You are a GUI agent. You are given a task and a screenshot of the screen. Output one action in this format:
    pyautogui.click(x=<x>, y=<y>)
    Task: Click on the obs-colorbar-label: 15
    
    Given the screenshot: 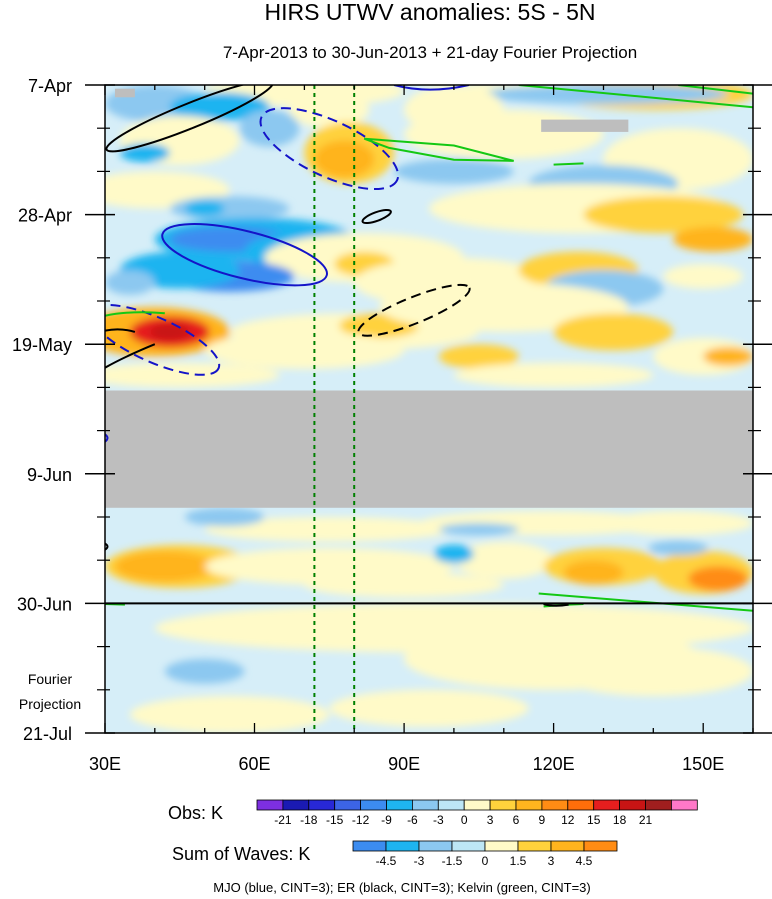 What is the action you would take?
    pyautogui.click(x=594, y=820)
    